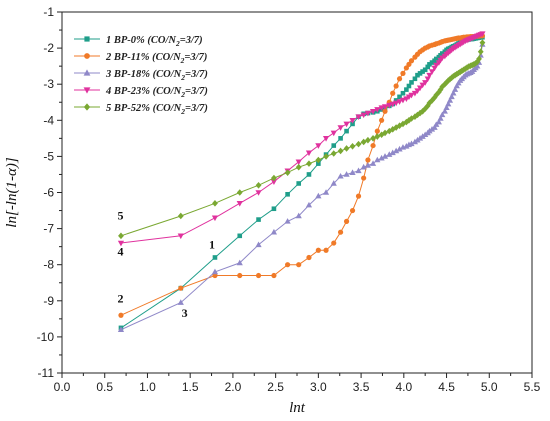  I want to click on legend-swatch-marker, so click(87, 56).